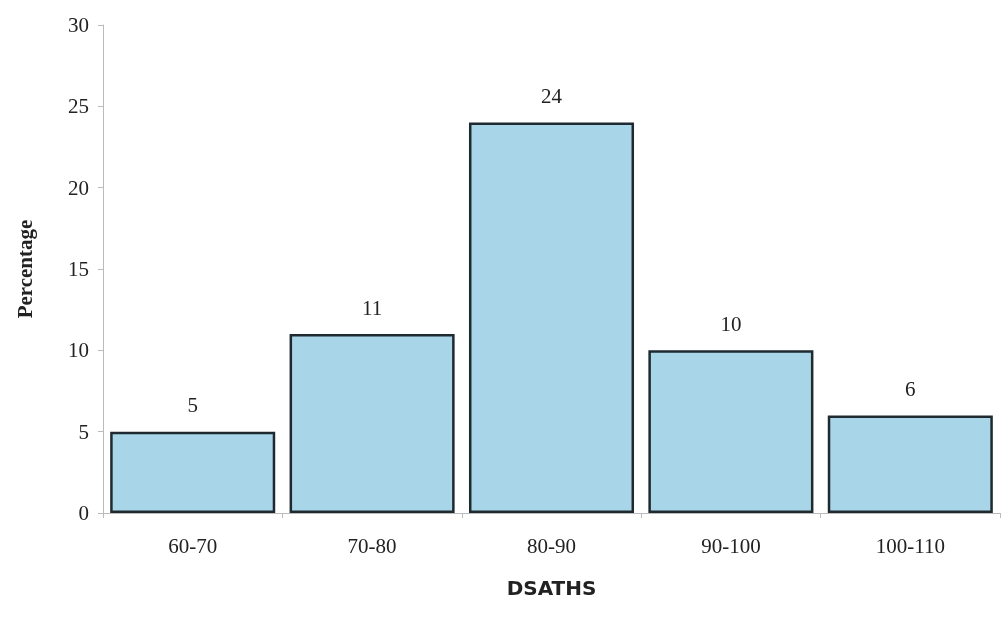 This screenshot has height=618, width=1002. I want to click on x-tick-label: 80-90, so click(551, 545).